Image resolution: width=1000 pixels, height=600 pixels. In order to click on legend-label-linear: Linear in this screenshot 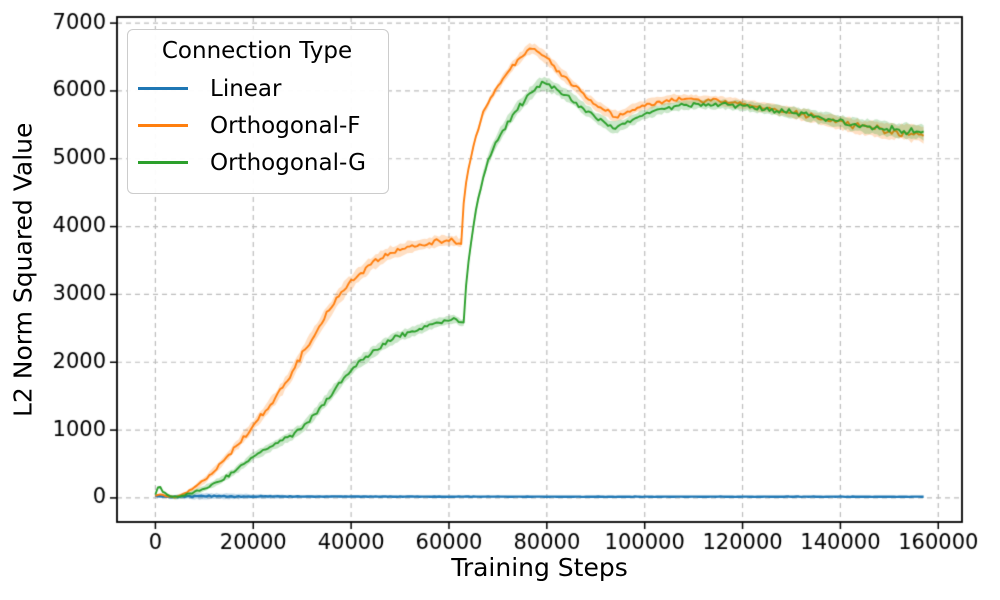, I will do `click(246, 88)`.